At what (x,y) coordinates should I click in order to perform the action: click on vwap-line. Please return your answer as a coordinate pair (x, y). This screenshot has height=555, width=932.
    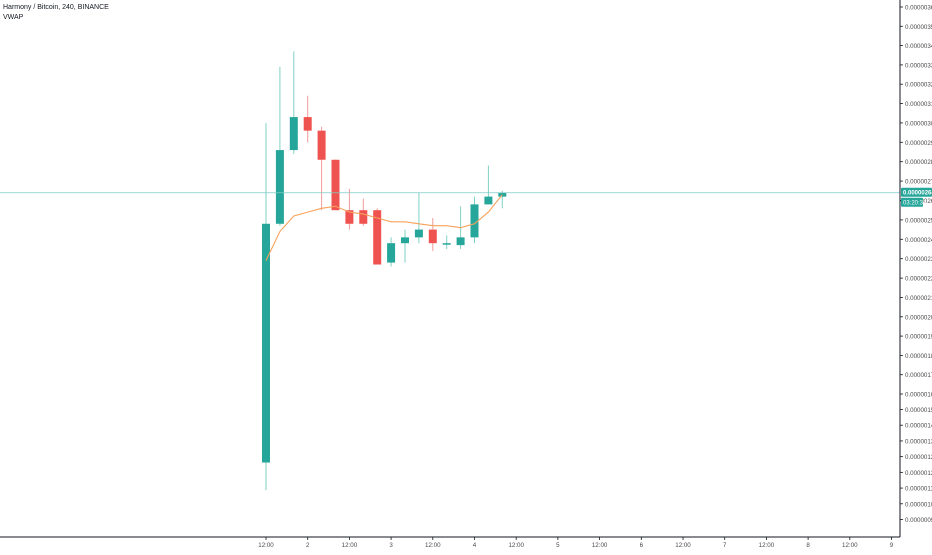
    Looking at the image, I should click on (384, 227).